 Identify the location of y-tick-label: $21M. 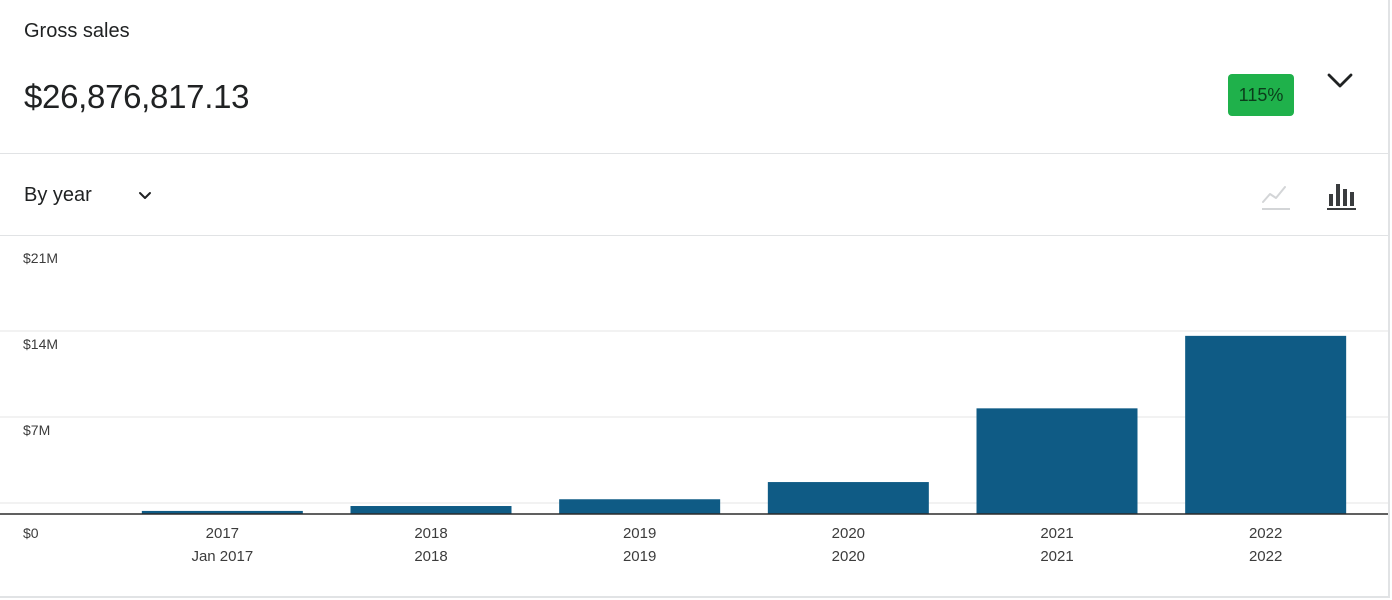
(40, 258).